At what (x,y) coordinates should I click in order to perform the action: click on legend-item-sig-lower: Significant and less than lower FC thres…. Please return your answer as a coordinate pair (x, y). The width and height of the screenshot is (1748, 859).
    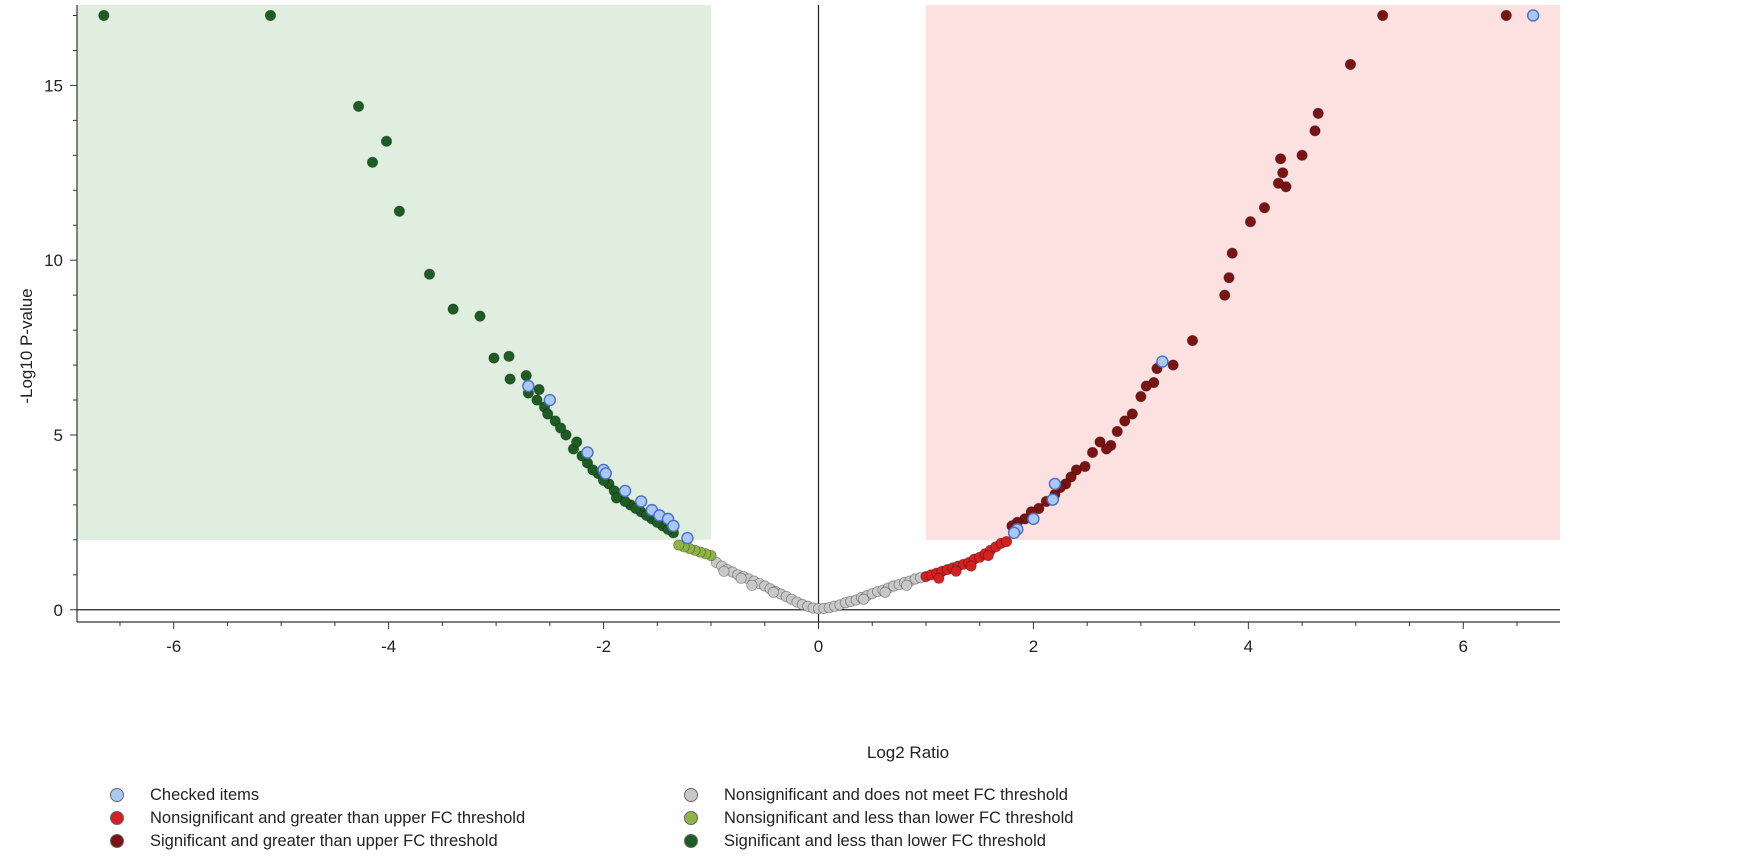
    Looking at the image, I should click on (865, 841).